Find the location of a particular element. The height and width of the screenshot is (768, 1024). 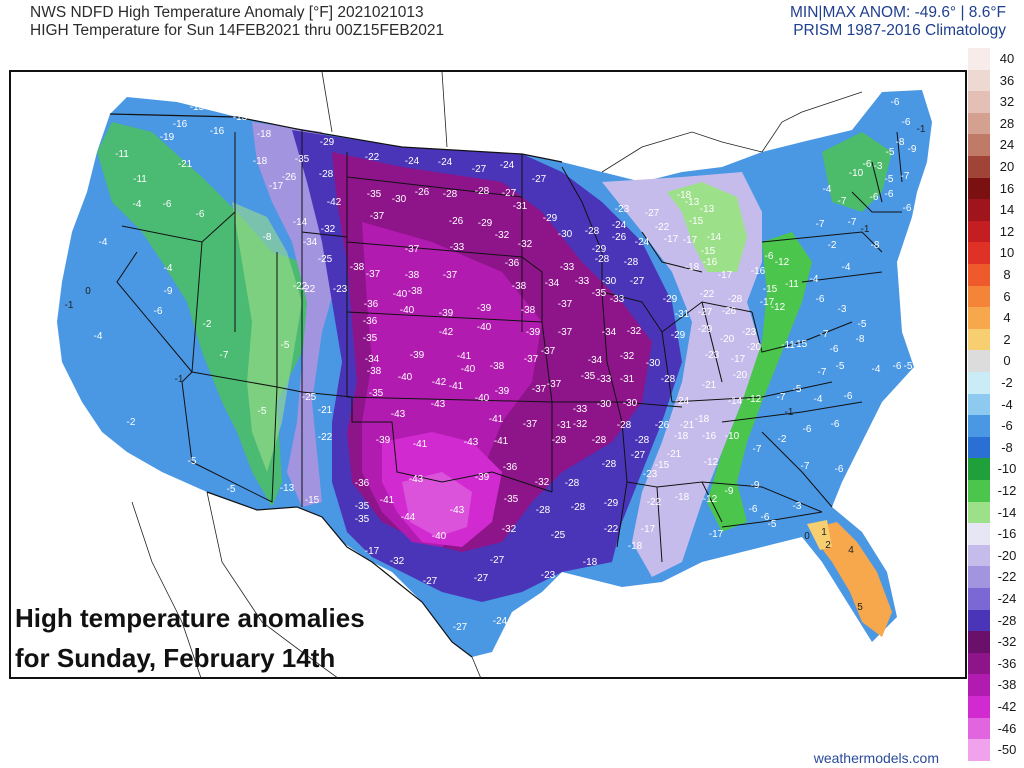

anomaly-value: -35 is located at coordinates (370, 338).